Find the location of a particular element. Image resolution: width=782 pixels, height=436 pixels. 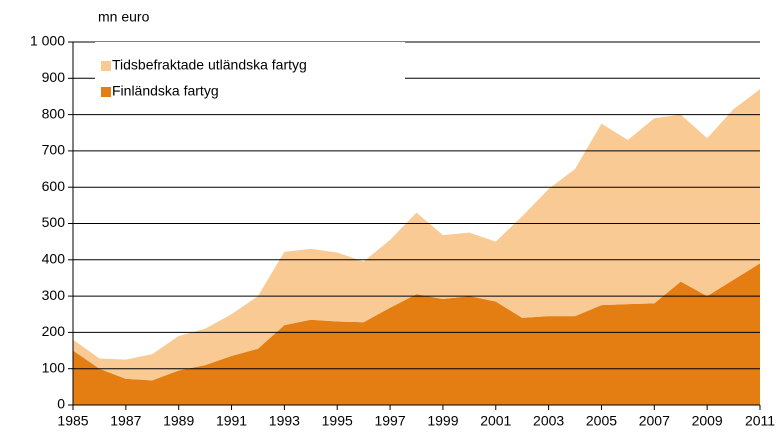

x-tick-label: 1987 is located at coordinates (125, 421).